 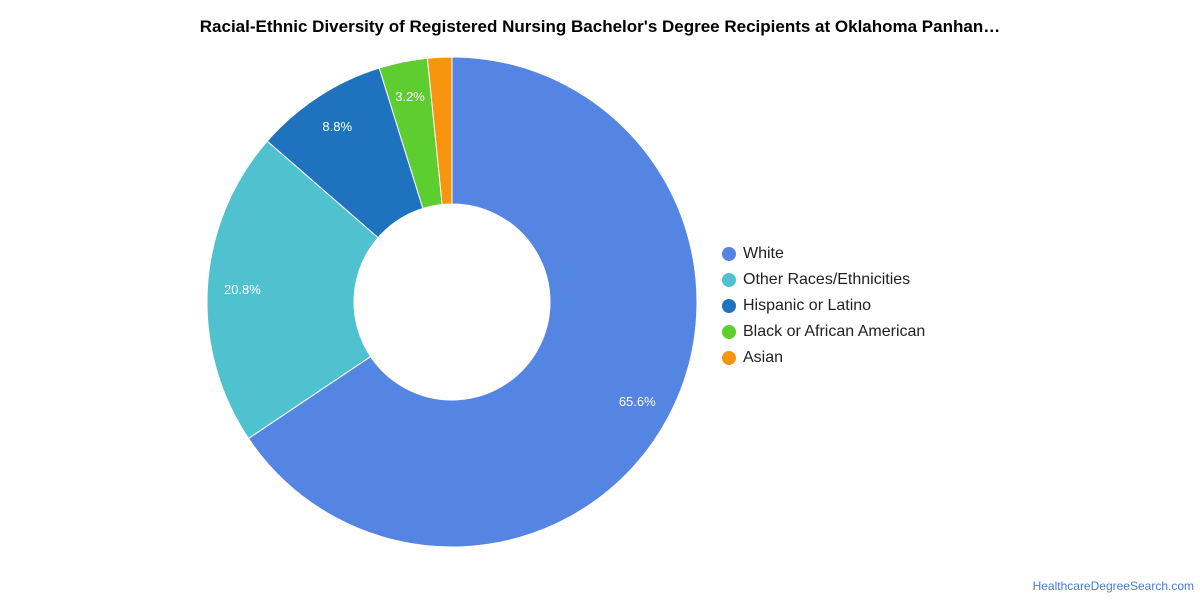 What do you see at coordinates (637, 401) in the screenshot?
I see `data-label-white: 65.6%` at bounding box center [637, 401].